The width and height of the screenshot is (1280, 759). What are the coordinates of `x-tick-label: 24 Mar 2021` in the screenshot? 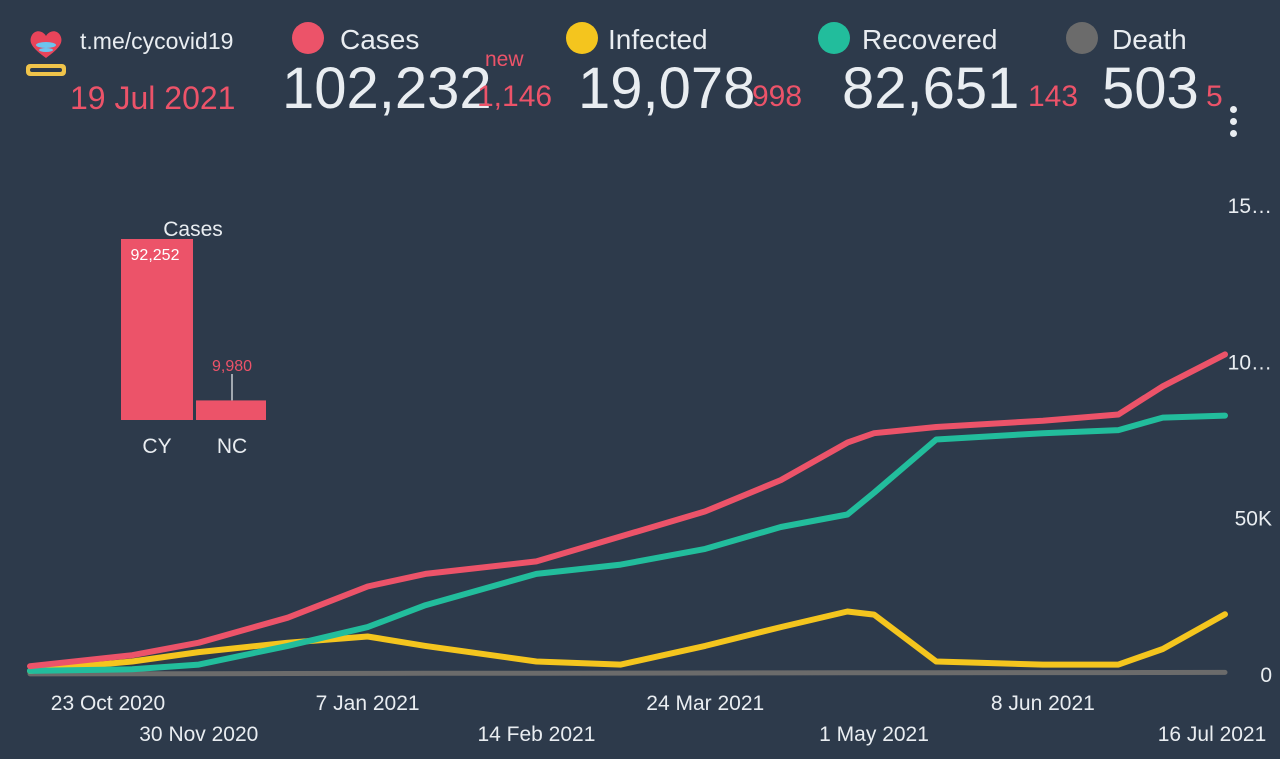 It's located at (705, 703).